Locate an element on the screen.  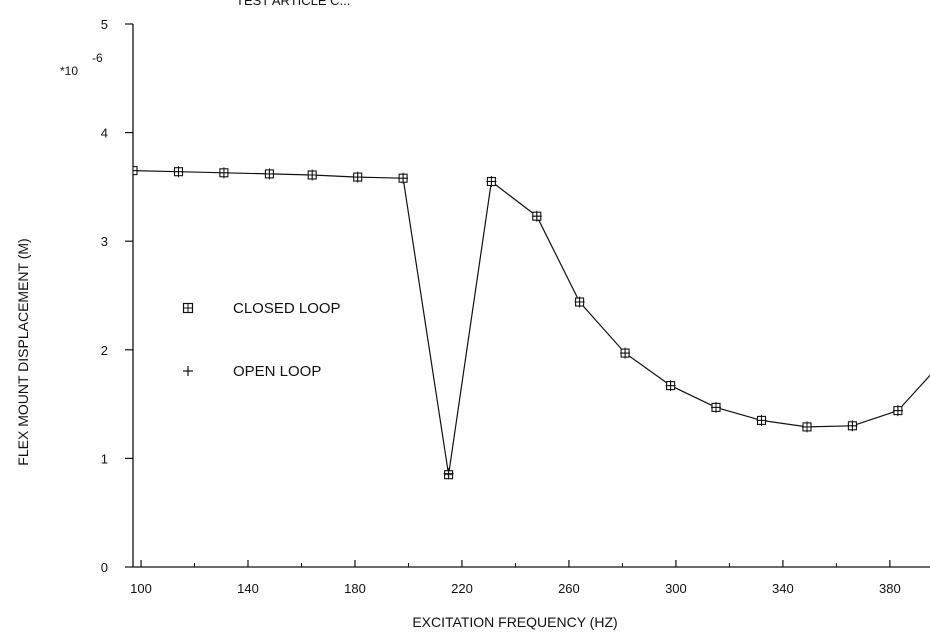
y-tick-label: 5 is located at coordinates (104, 24).